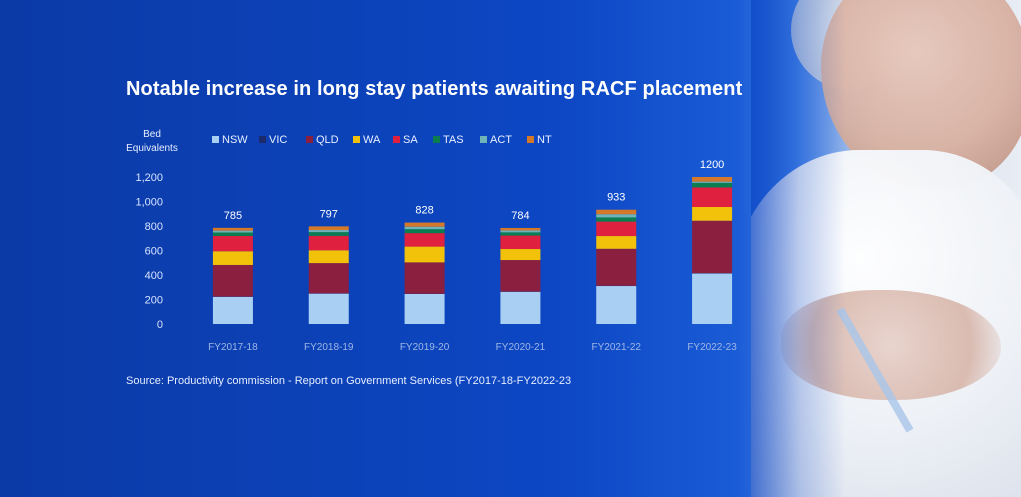 The width and height of the screenshot is (1021, 497). What do you see at coordinates (501, 140) in the screenshot?
I see `legend-label-act: ACT` at bounding box center [501, 140].